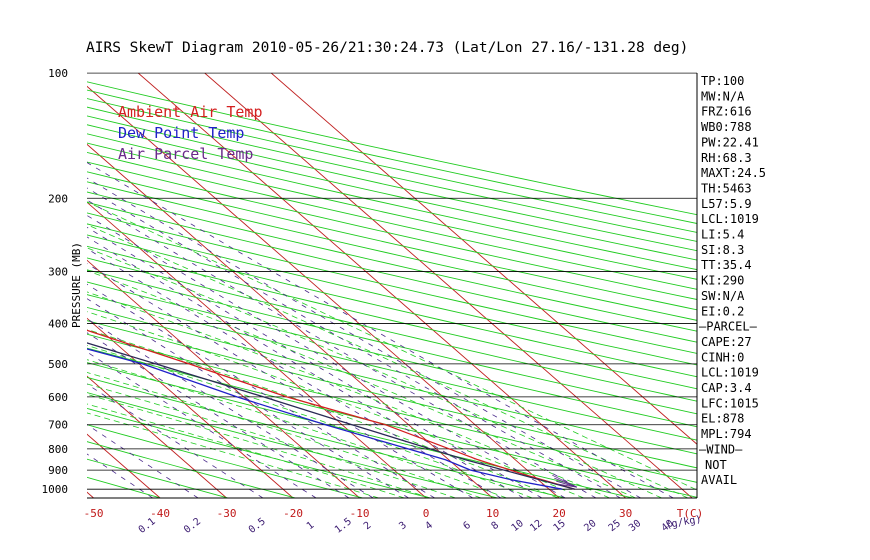  I want to click on index-entry: LFC:1015, so click(730, 403).